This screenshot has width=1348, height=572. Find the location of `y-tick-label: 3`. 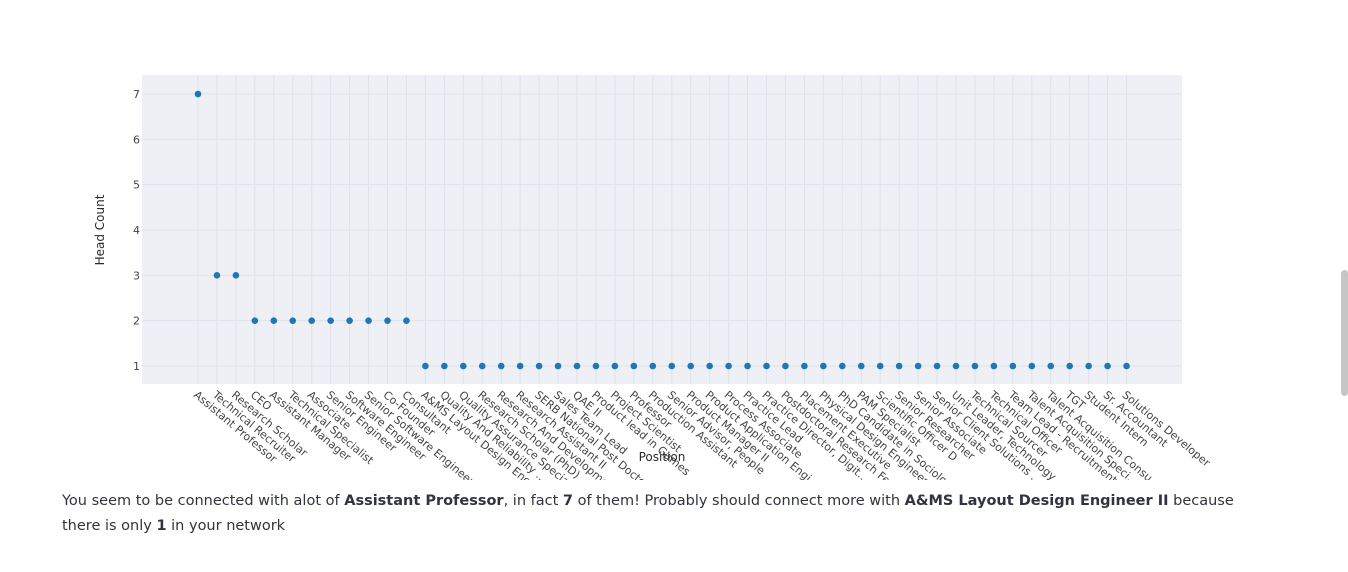

y-tick-label: 3 is located at coordinates (136, 275).